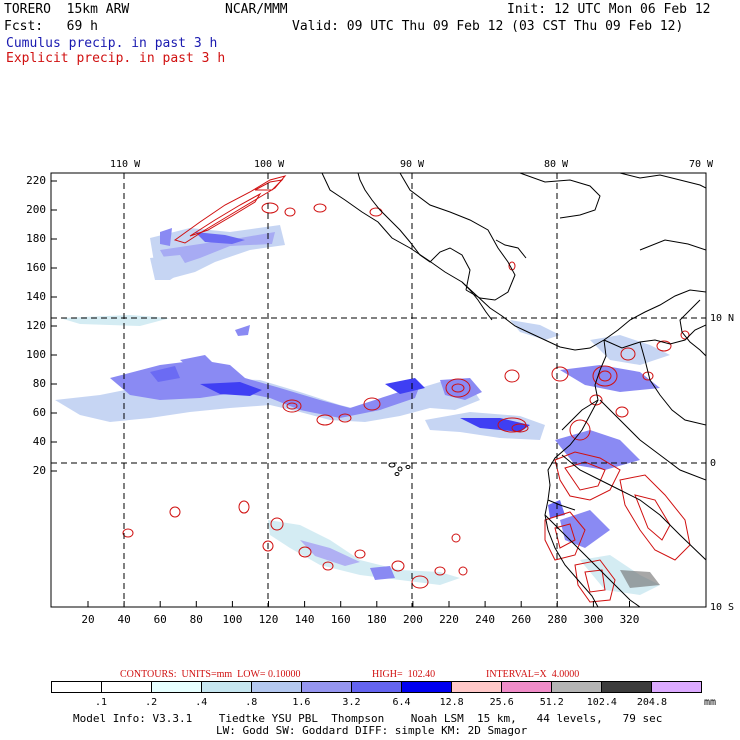 The image size is (740, 740). Describe the element at coordinates (251, 702) in the screenshot. I see `colorbar-label: .8` at that location.